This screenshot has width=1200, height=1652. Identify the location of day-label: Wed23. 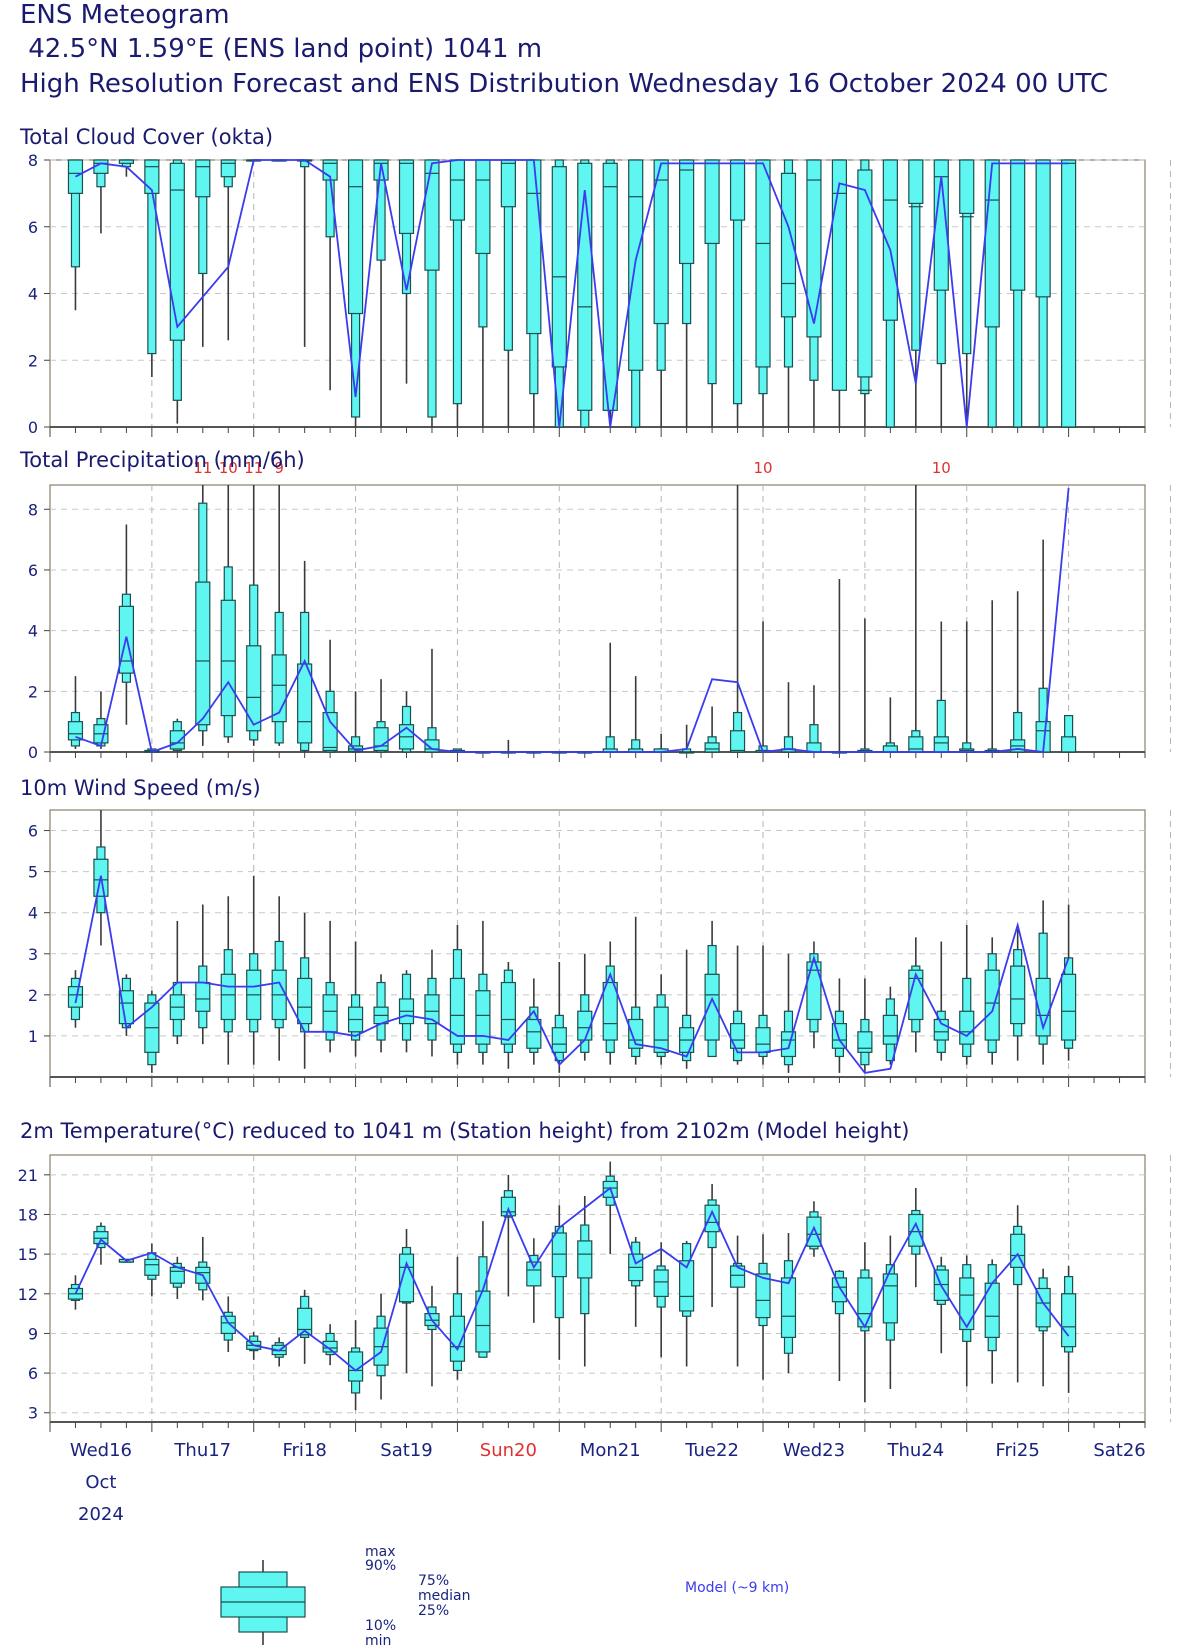
(814, 1450).